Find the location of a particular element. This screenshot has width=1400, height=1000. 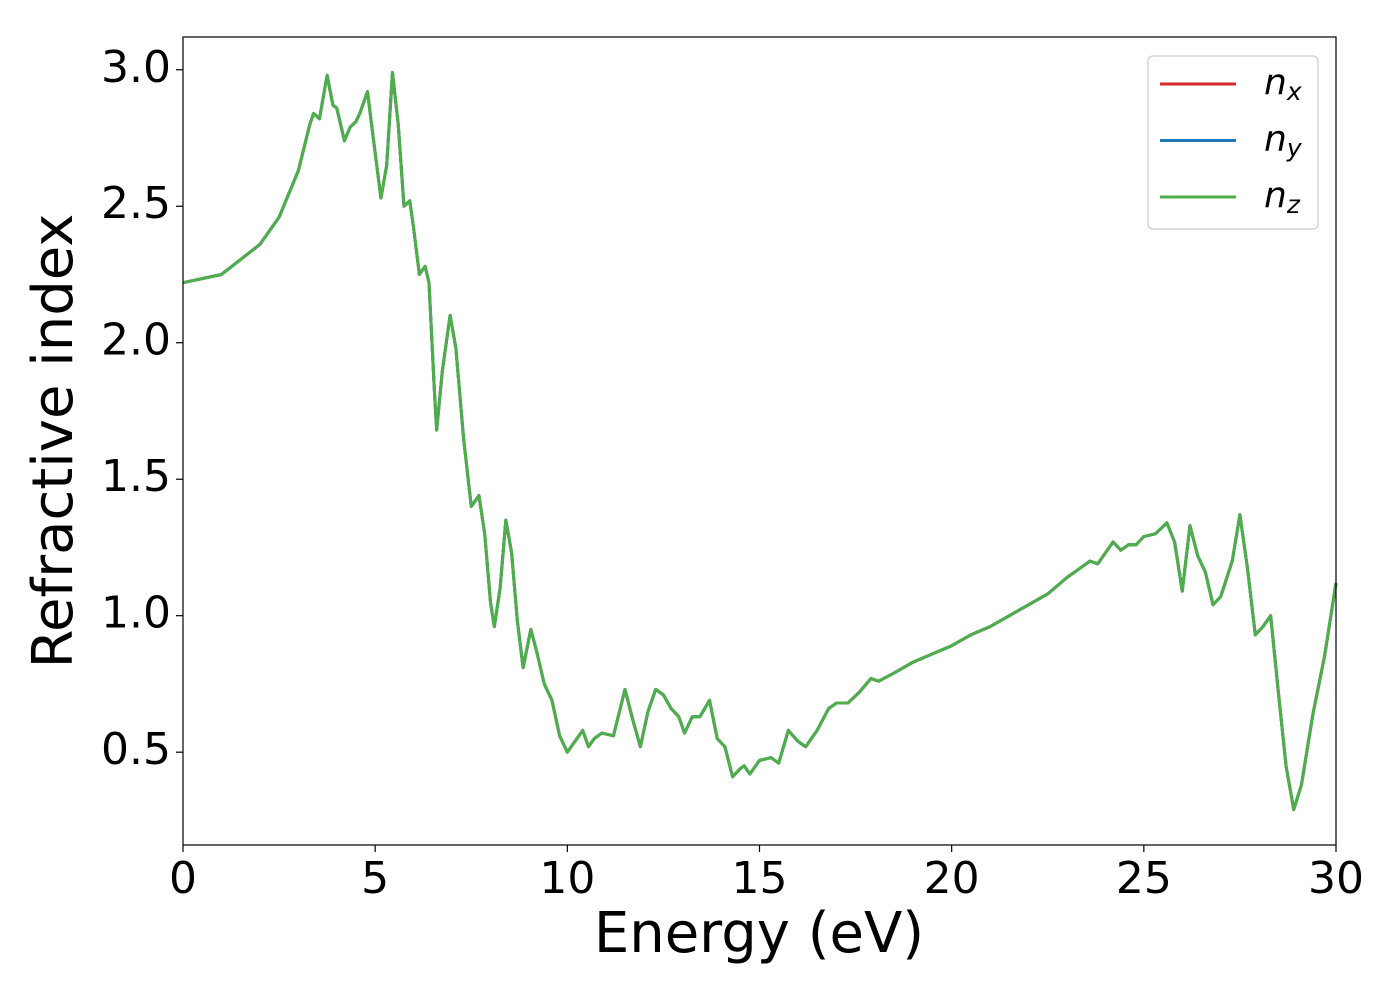

y-tick-label: 2.5 is located at coordinates (136, 203).